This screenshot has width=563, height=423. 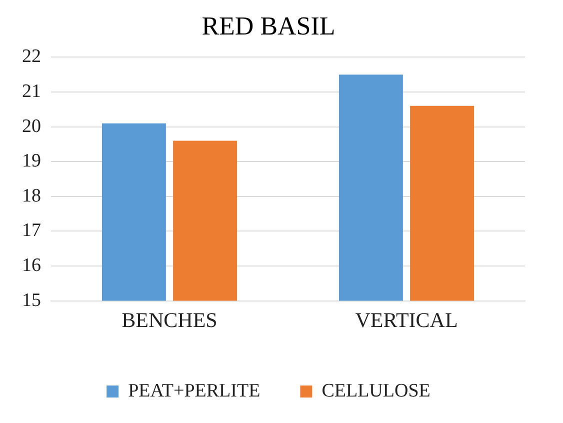 I want to click on legend-label: PEAT+PERLITE, so click(x=194, y=391).